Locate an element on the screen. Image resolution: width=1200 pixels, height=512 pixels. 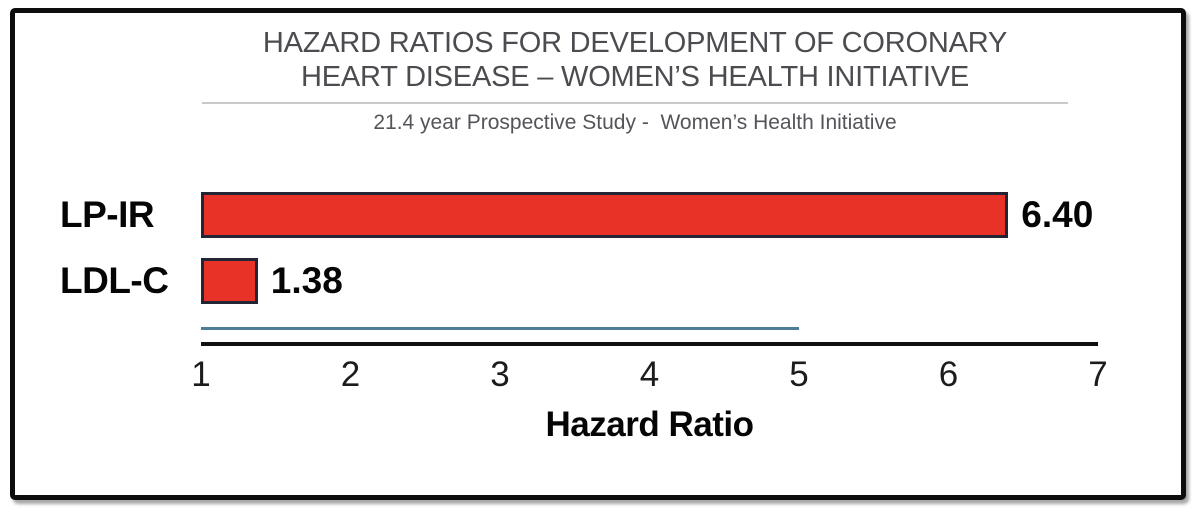
bar-lp-ir is located at coordinates (605, 215).